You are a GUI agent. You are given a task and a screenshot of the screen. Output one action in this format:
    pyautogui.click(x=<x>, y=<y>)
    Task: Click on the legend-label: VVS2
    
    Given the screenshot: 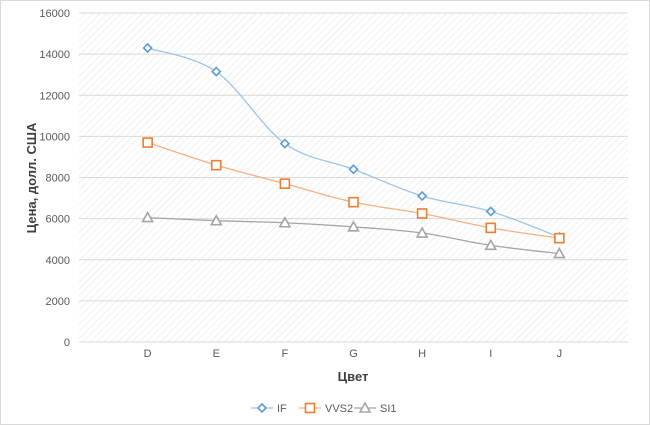 What is the action you would take?
    pyautogui.click(x=339, y=409)
    